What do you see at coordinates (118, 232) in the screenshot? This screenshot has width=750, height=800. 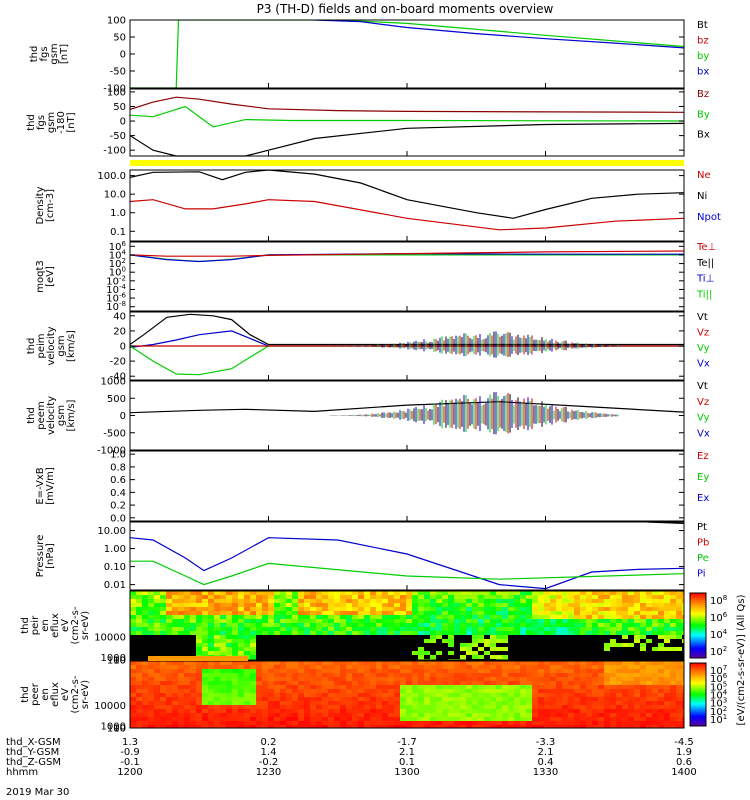 I see `ytick-label: 0.1` at bounding box center [118, 232].